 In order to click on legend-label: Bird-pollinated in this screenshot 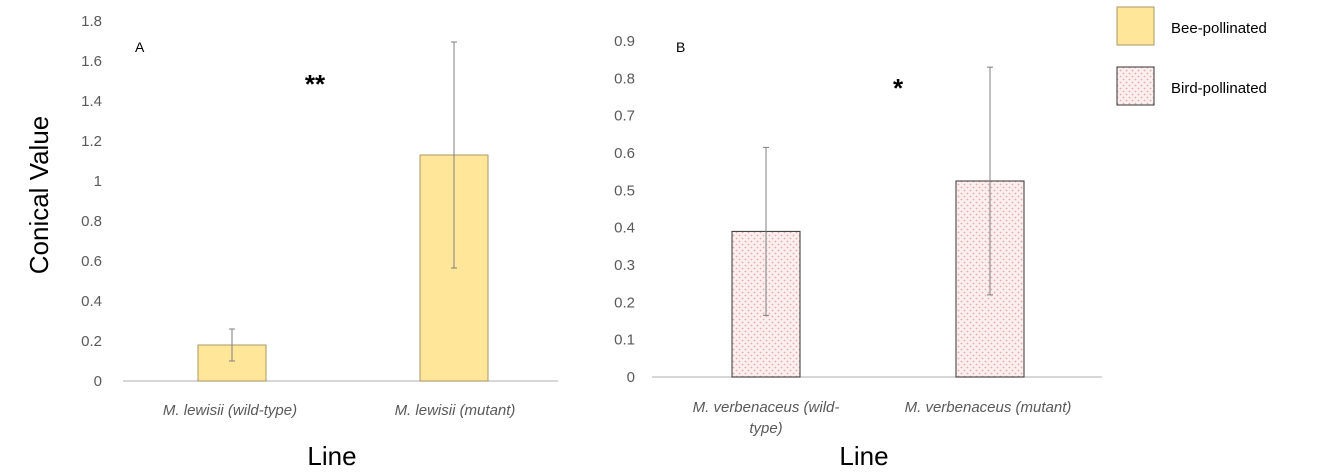, I will do `click(1219, 88)`.